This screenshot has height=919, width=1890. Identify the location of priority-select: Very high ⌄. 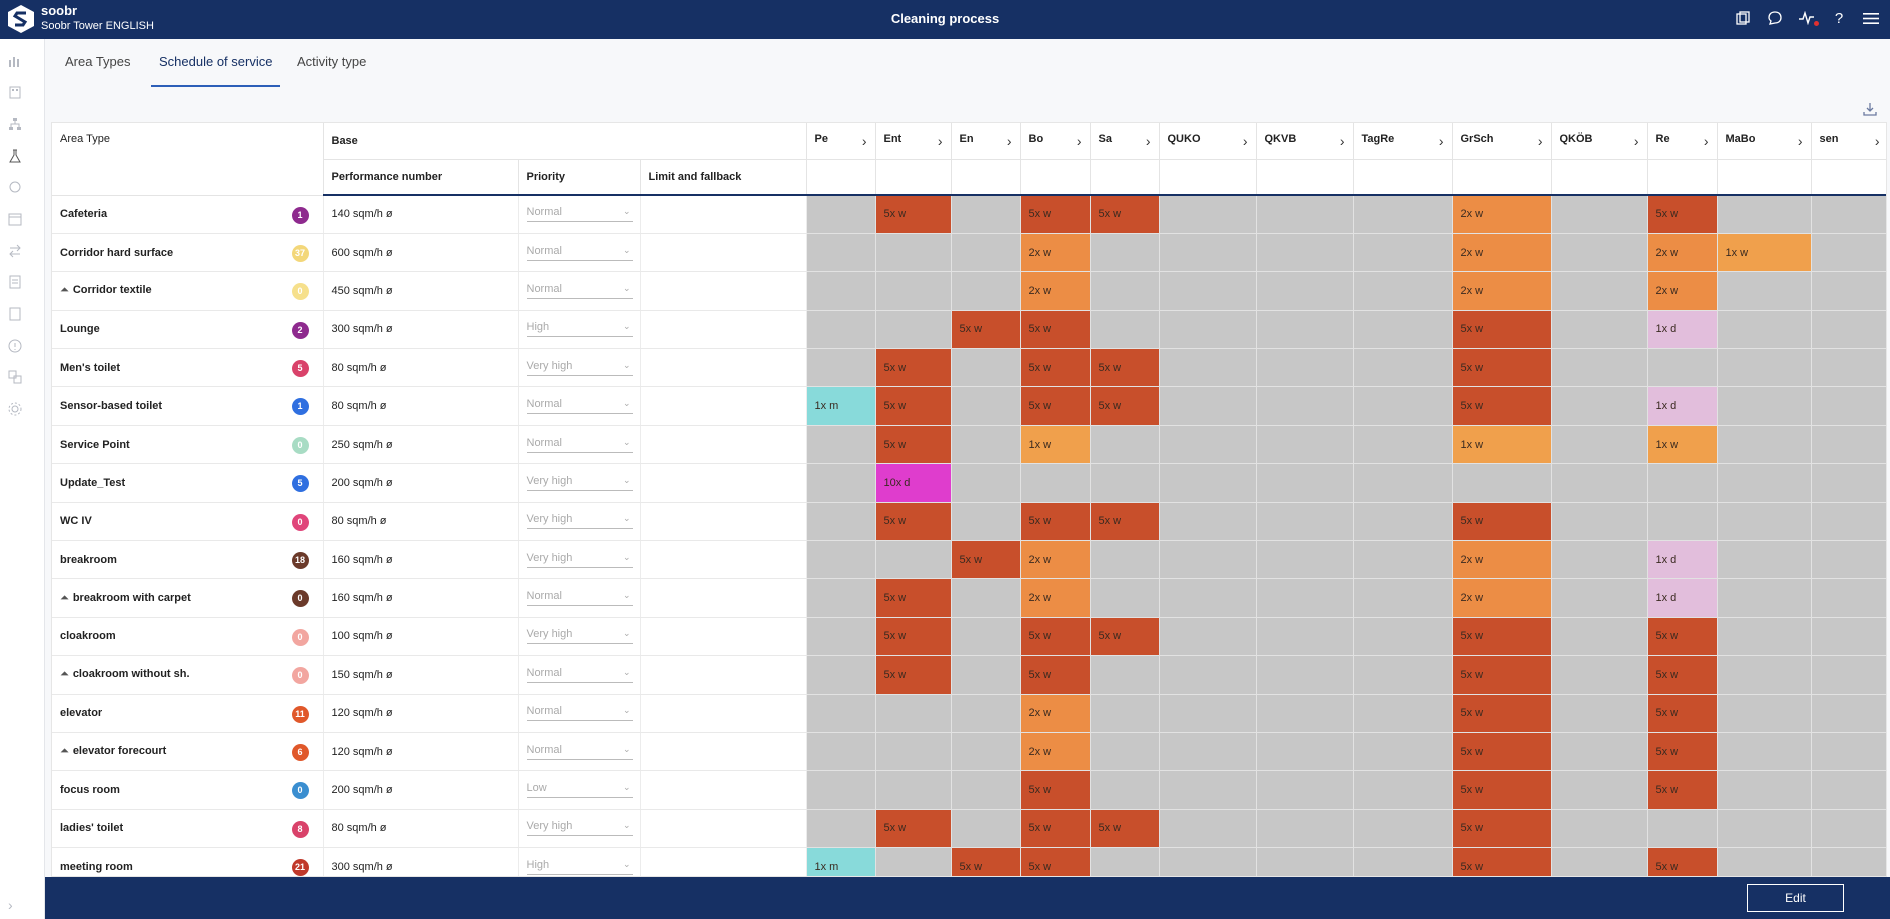
(579, 828).